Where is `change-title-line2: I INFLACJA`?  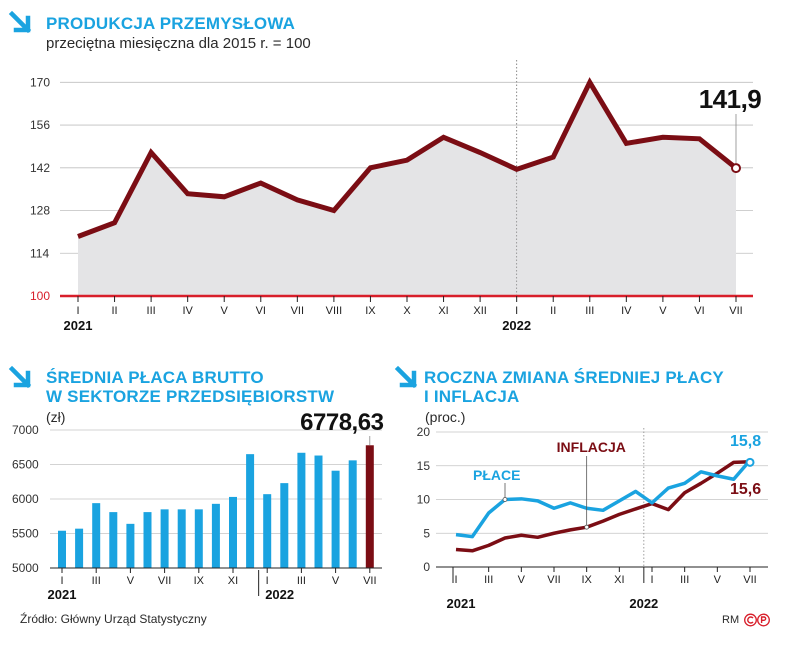 change-title-line2: I INFLACJA is located at coordinates (472, 396).